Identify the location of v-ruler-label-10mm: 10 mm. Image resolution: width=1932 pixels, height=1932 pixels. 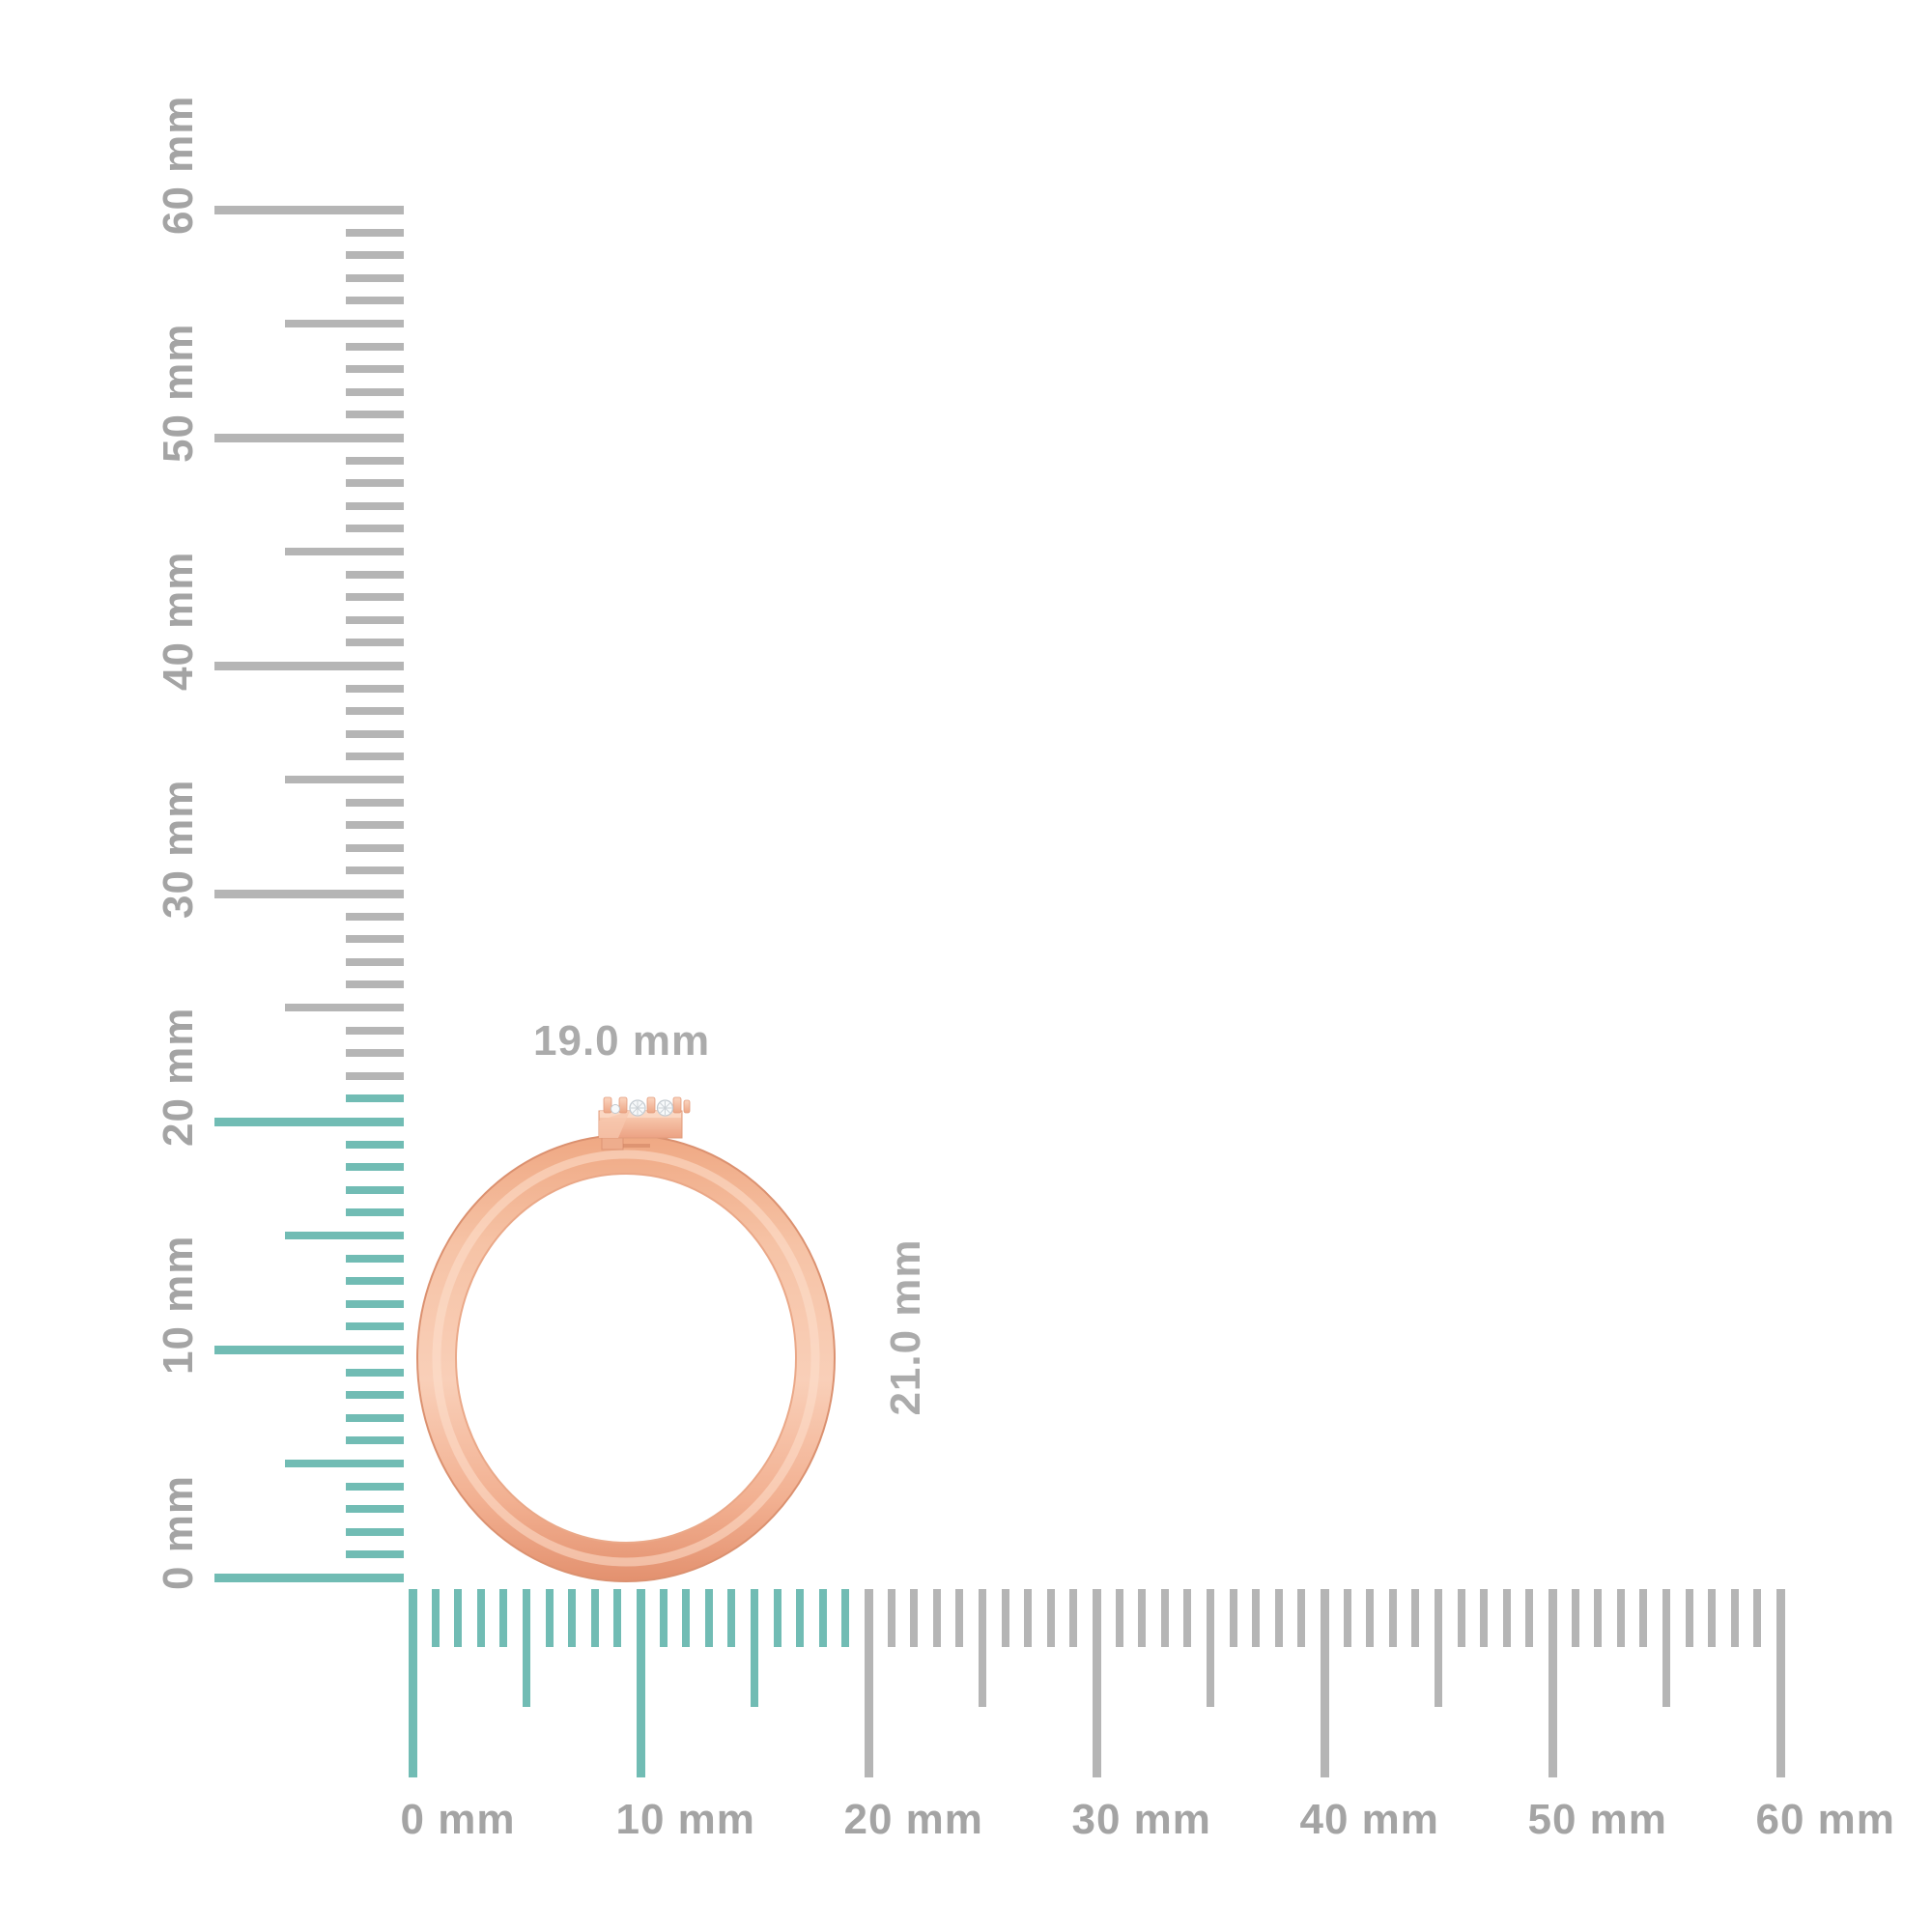
(178, 1305).